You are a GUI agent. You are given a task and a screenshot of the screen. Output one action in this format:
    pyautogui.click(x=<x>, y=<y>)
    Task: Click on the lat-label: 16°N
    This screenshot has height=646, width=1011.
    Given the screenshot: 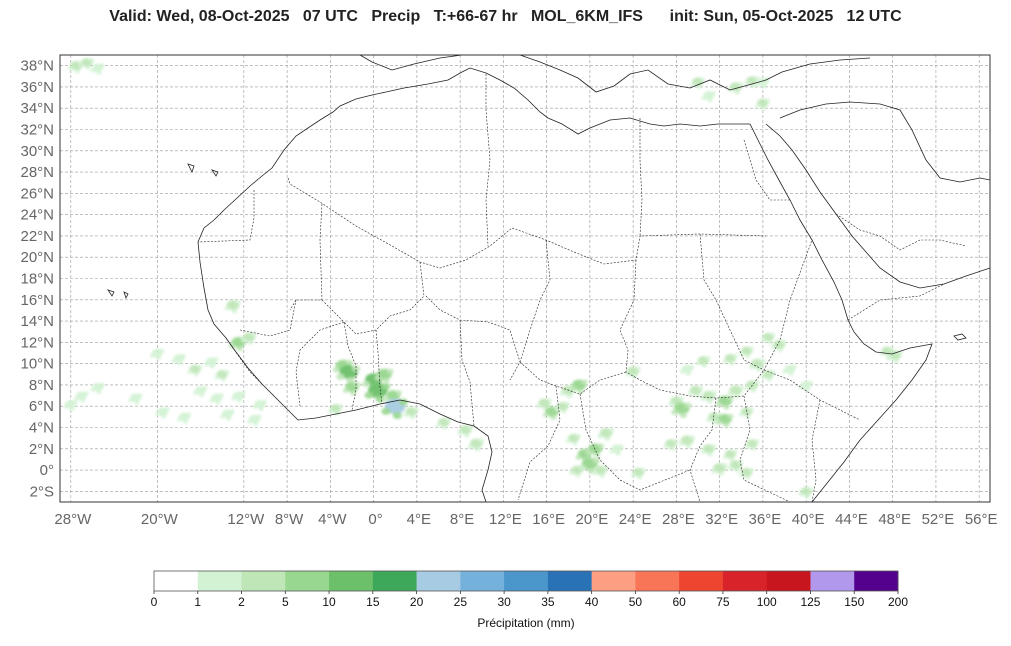 What is the action you would take?
    pyautogui.click(x=37, y=300)
    